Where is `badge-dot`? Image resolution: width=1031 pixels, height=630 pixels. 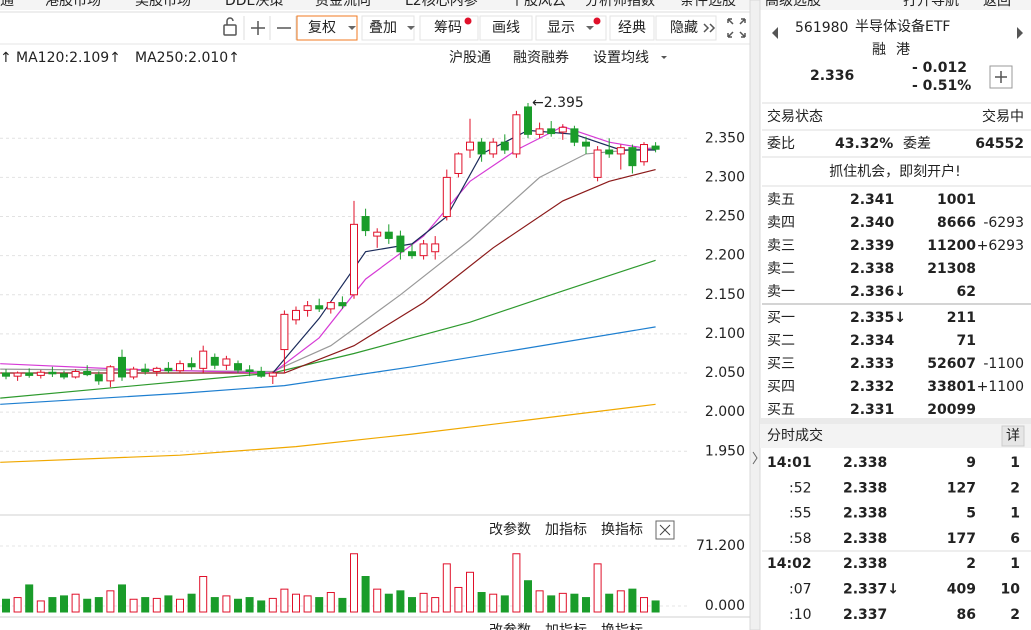 badge-dot is located at coordinates (468, 21).